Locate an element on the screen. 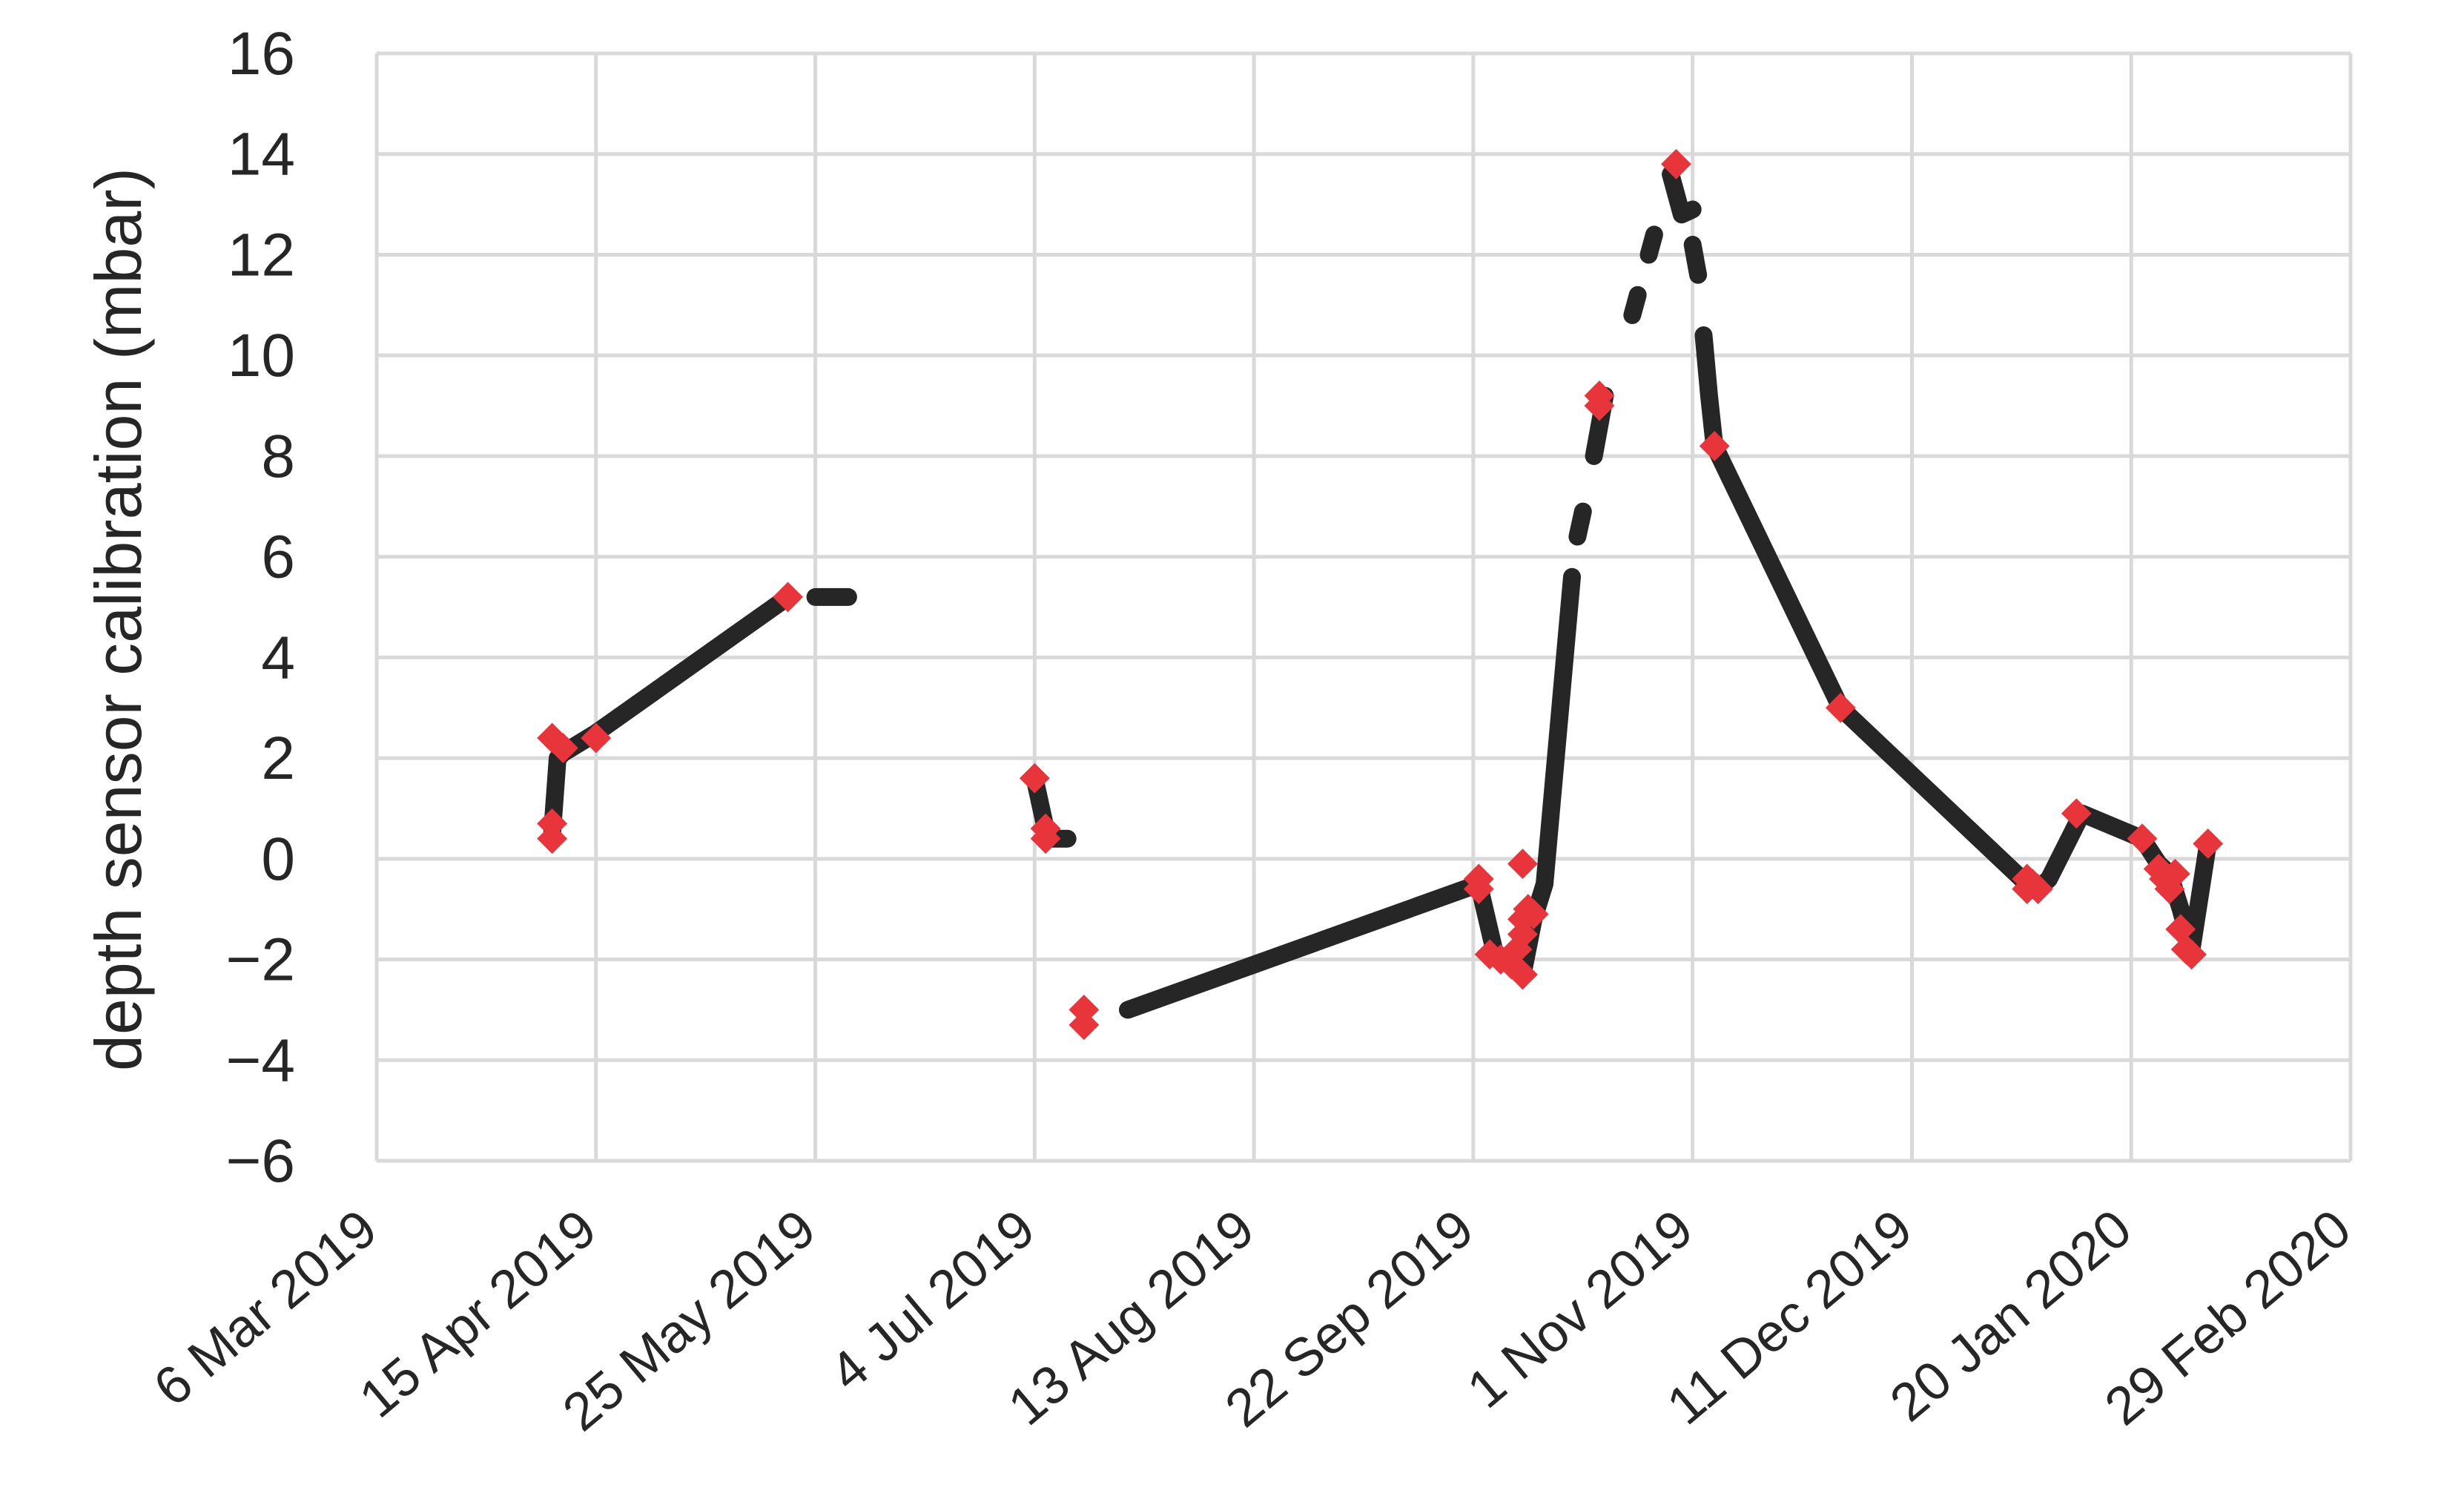  y-tick-label: 0 is located at coordinates (278, 859).